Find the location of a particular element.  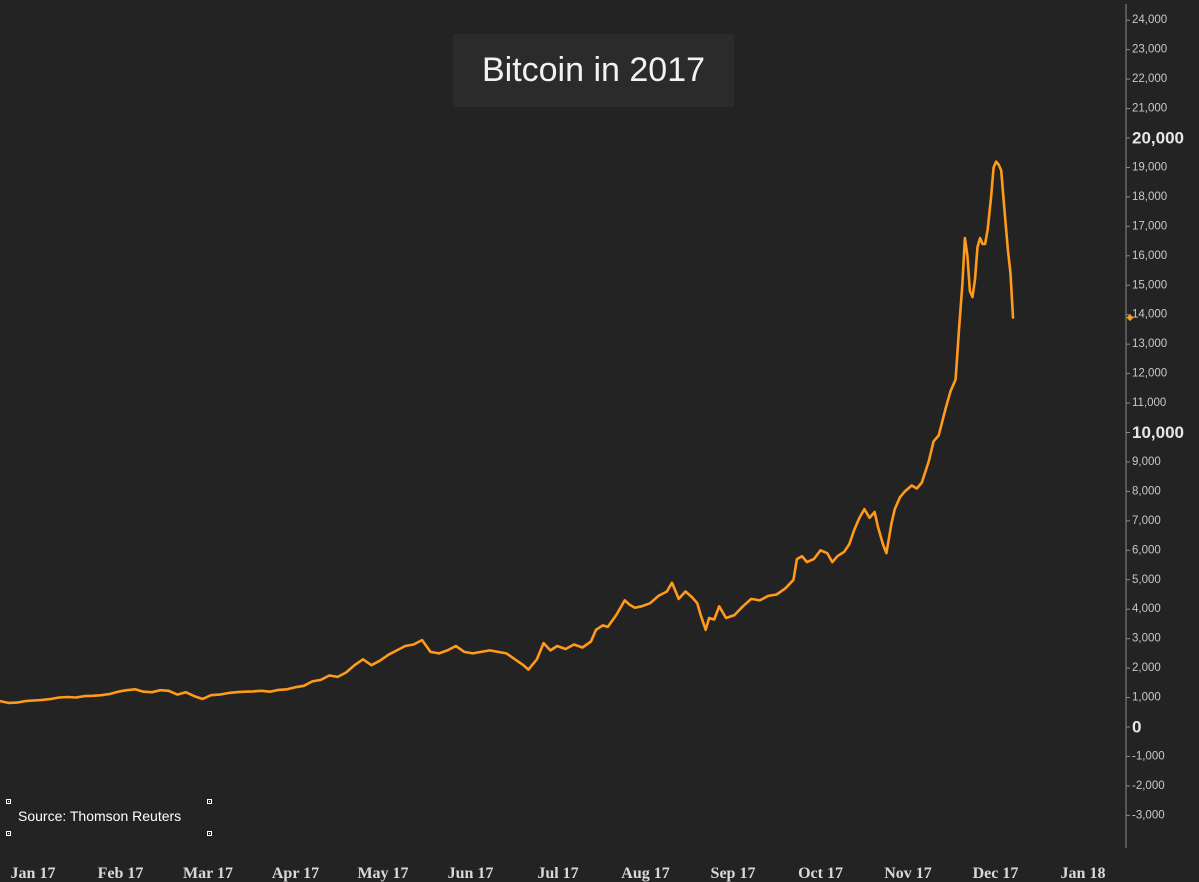

y-tick-label: 0 is located at coordinates (1136, 727).